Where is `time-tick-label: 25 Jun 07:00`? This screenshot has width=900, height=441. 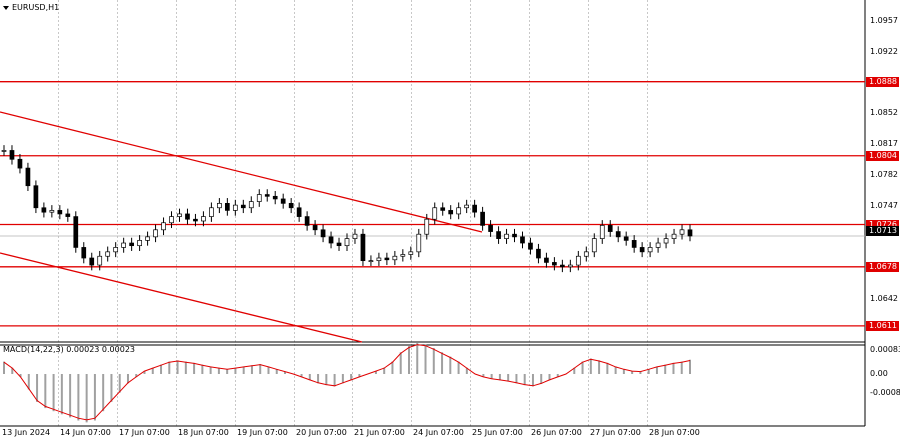
time-tick-label: 25 Jun 07:00 is located at coordinates (497, 432).